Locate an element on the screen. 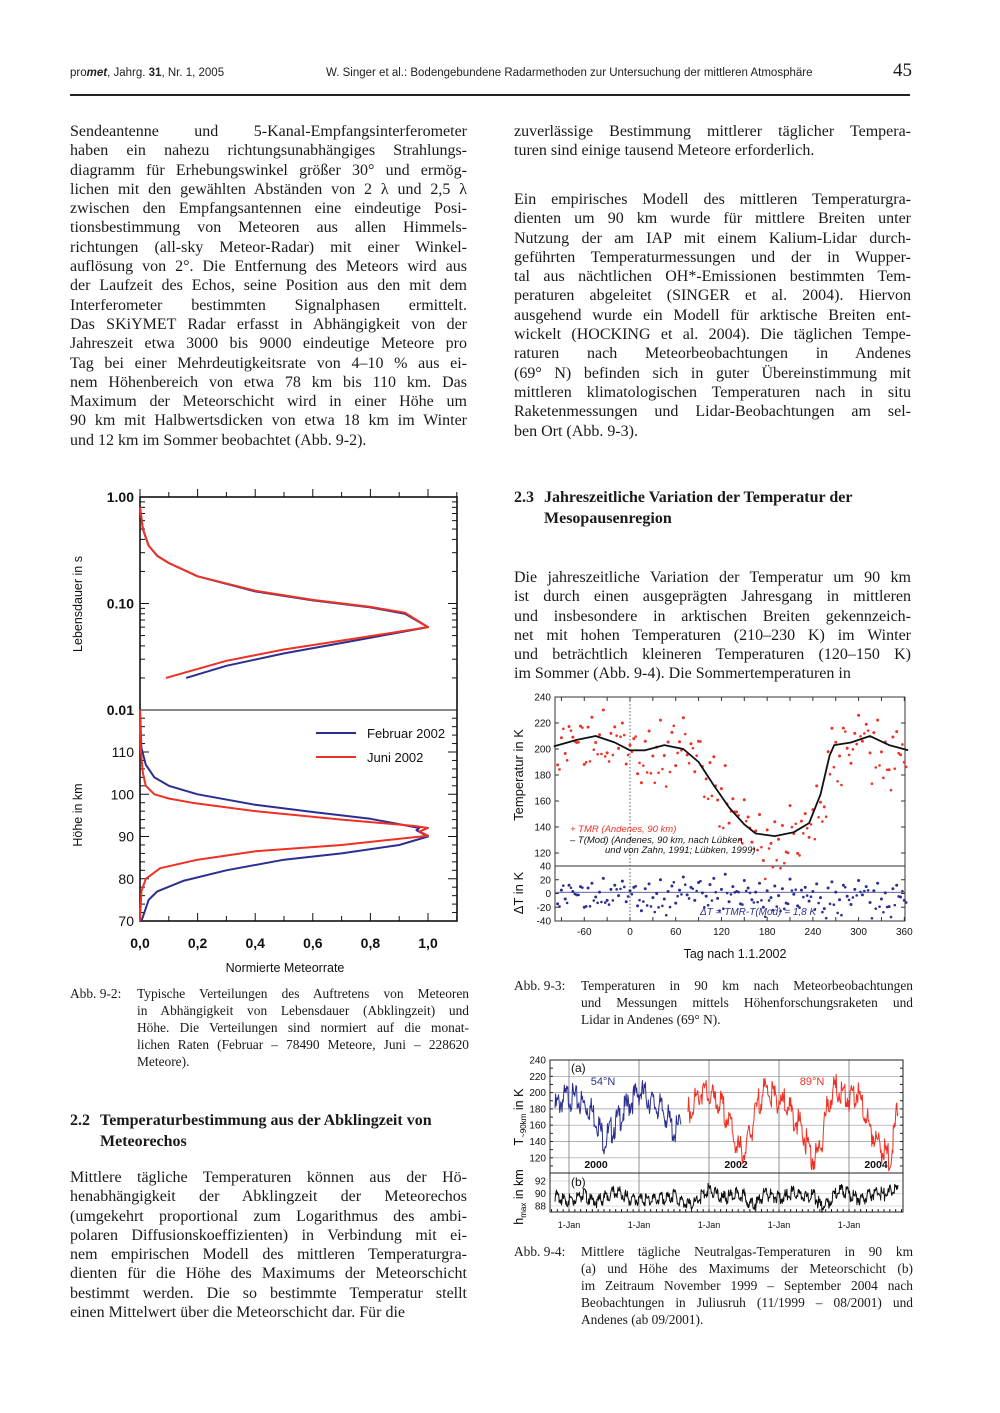 This screenshot has width=1000, height=1413. legend-label: Juni 2002 is located at coordinates (395, 757).